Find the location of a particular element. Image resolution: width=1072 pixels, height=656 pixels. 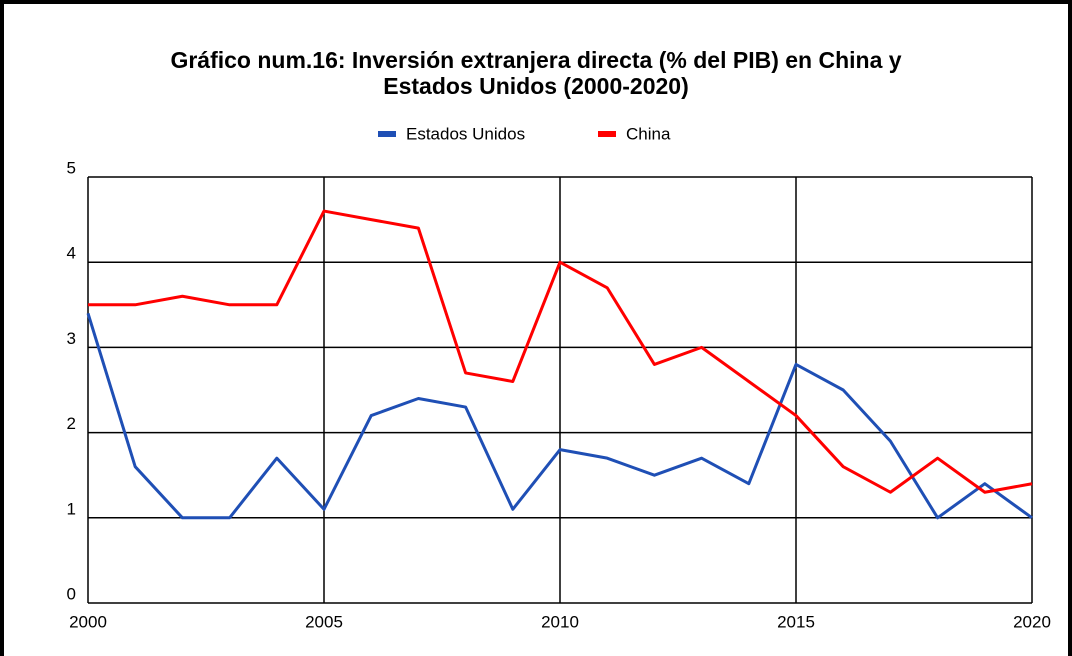

y-tick-label: 1 is located at coordinates (71, 508).